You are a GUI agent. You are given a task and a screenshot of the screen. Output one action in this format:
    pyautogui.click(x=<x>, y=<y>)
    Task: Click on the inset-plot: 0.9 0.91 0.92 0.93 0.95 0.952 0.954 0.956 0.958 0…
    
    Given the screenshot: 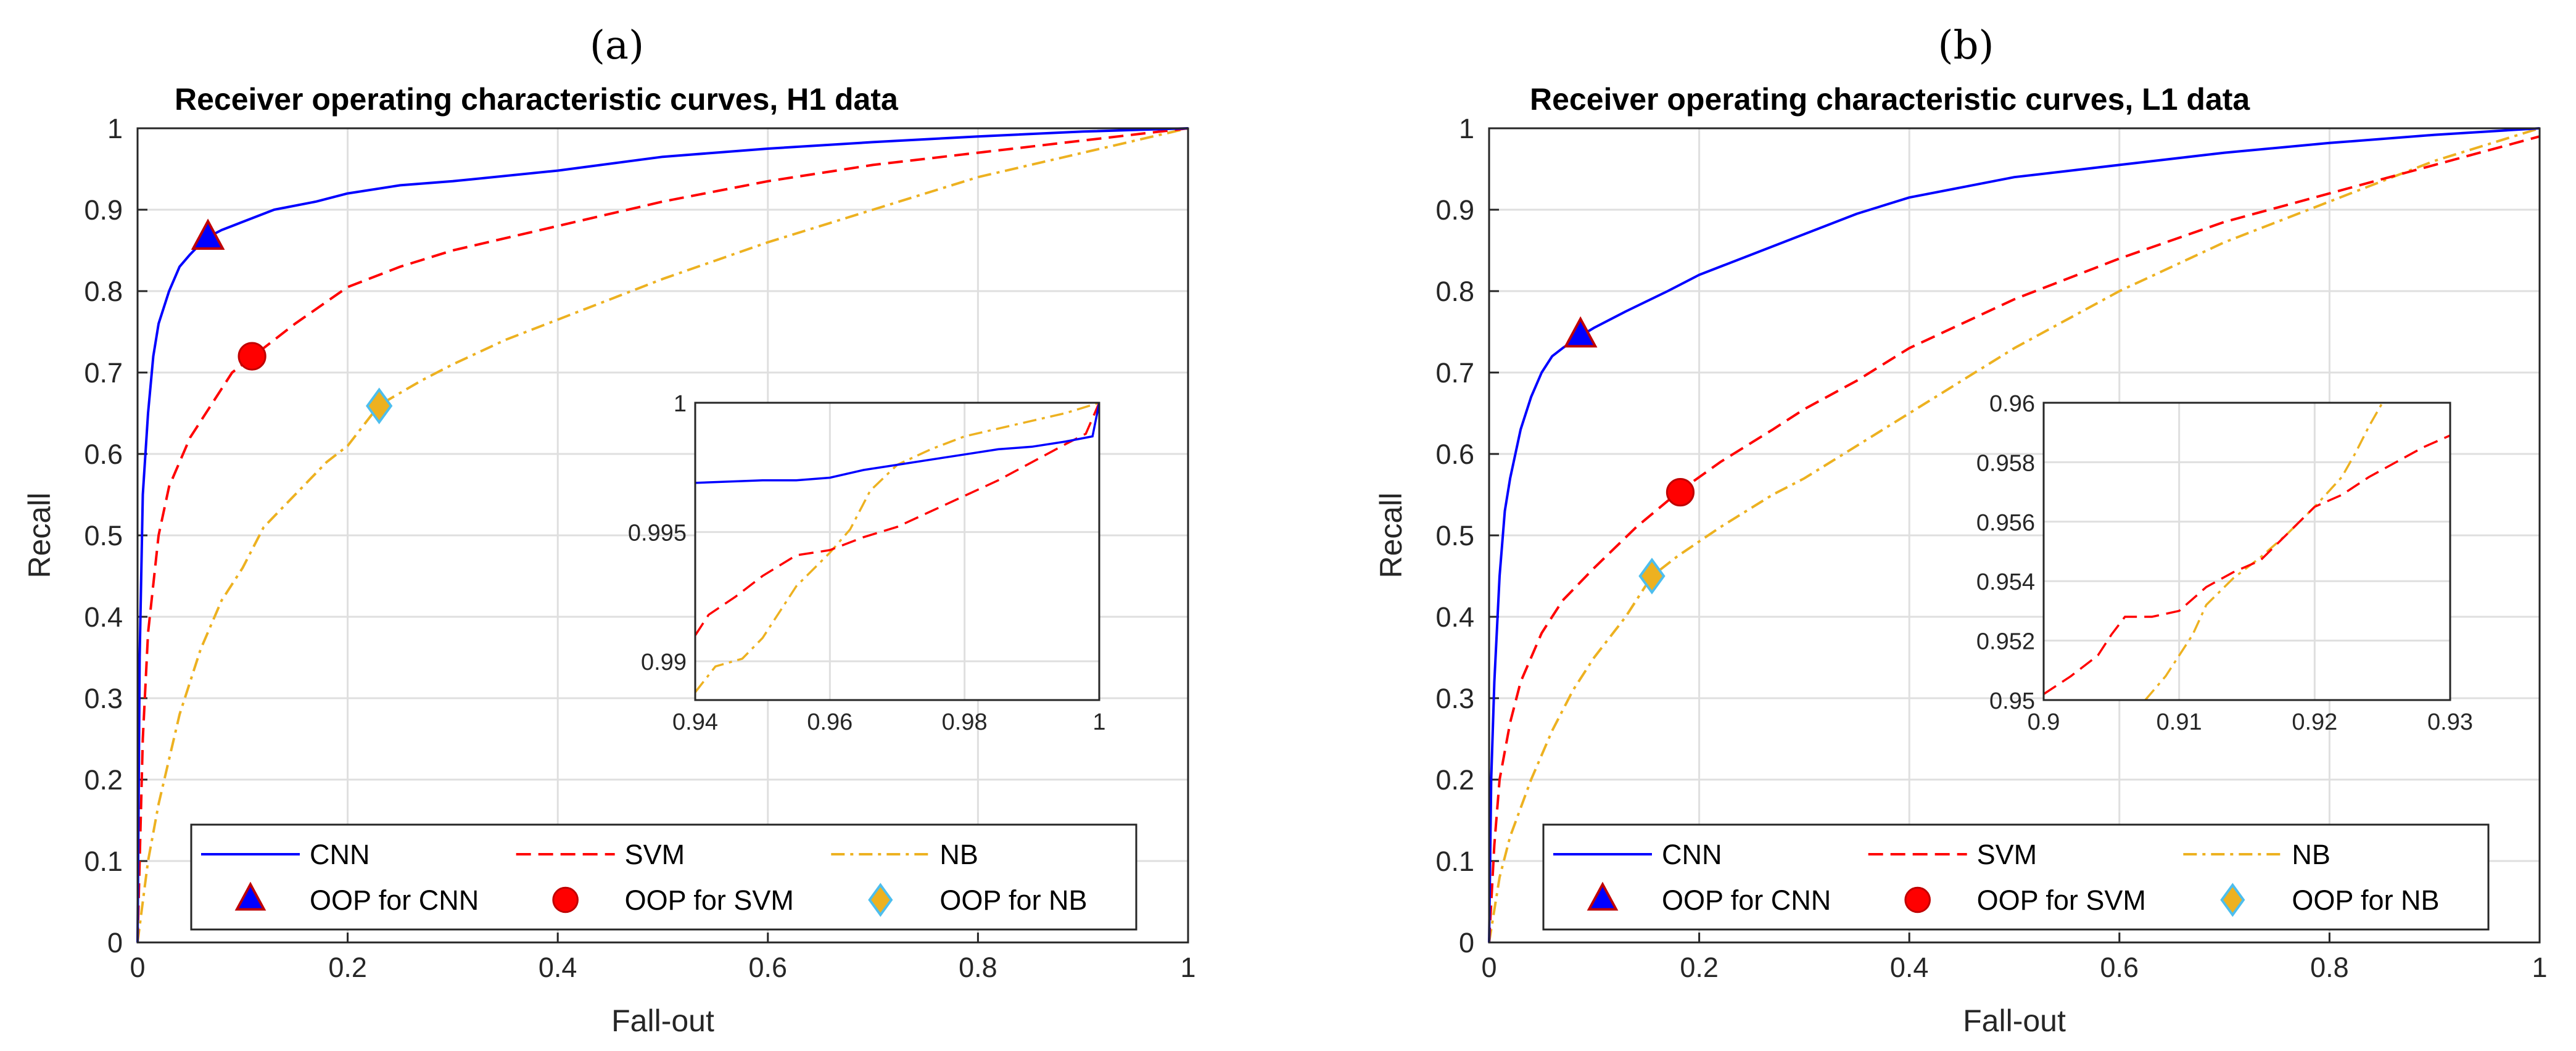 What is the action you would take?
    pyautogui.click(x=2224, y=563)
    